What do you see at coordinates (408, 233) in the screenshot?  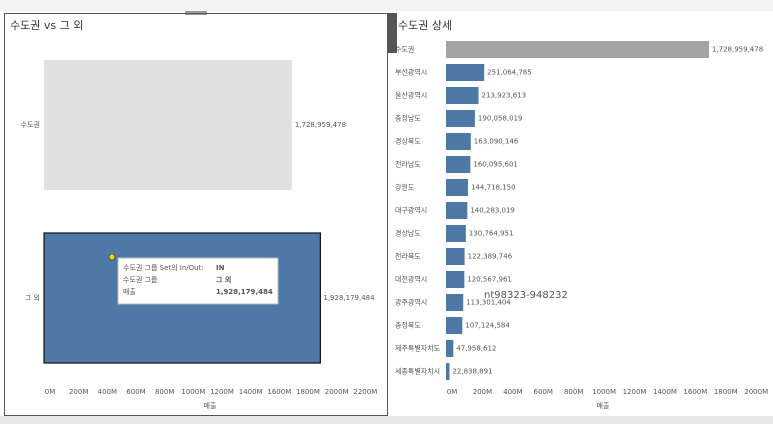 I see `y-tick-label: 경상남도` at bounding box center [408, 233].